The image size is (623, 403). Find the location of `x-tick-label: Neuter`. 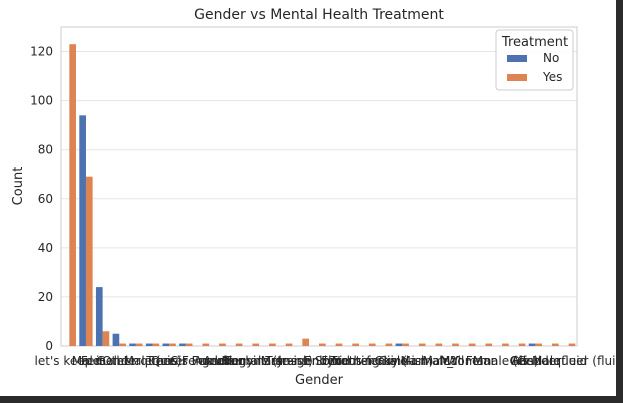

x-tick-label: Neuter is located at coordinates (352, 361).